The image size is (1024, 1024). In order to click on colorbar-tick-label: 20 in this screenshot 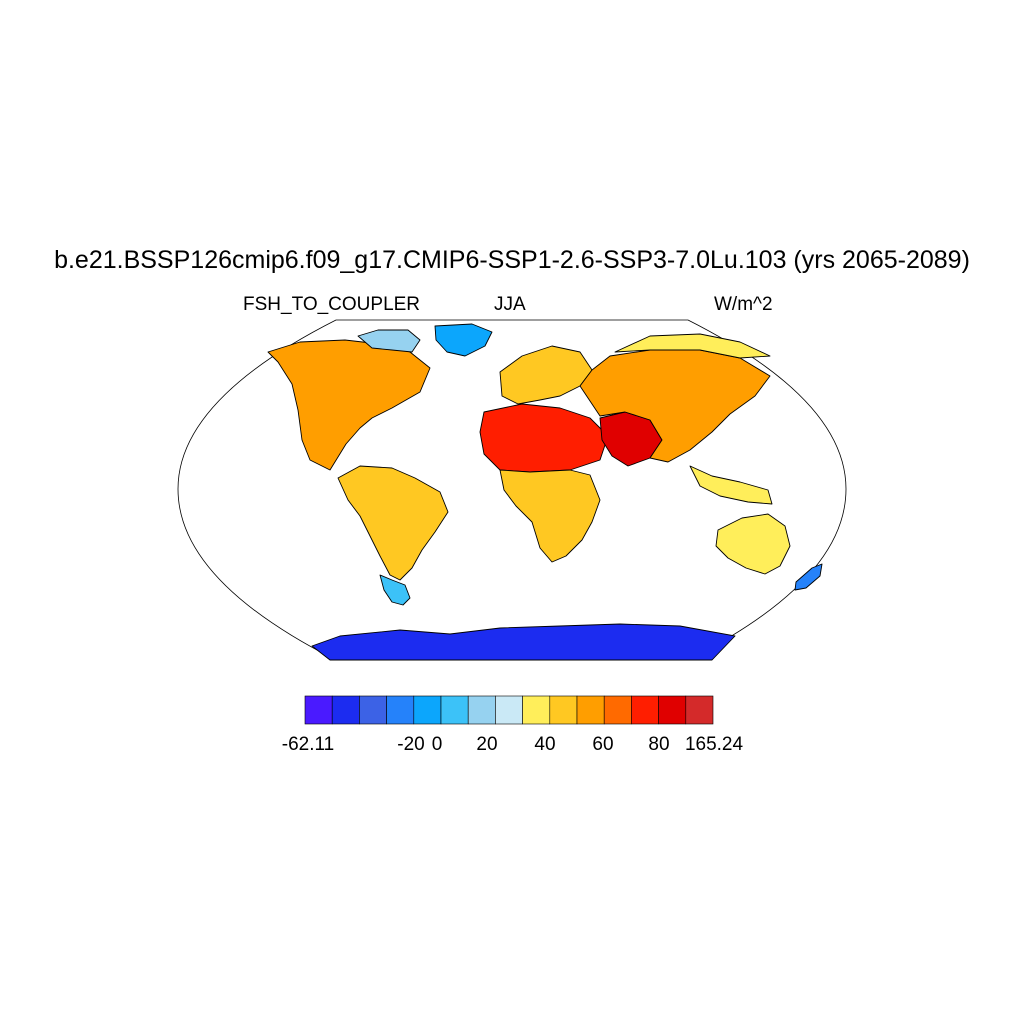, I will do `click(486, 744)`.